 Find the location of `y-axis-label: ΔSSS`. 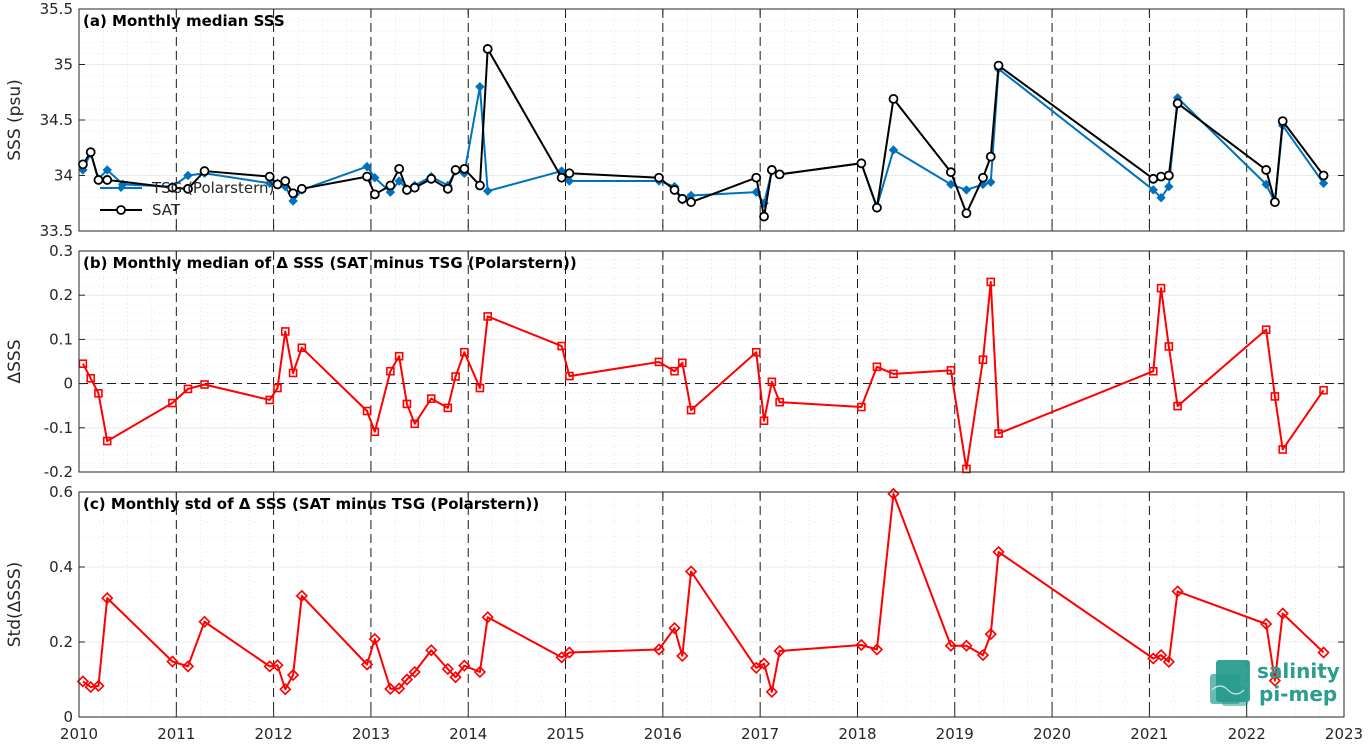

y-axis-label: ΔSSS is located at coordinates (15, 361).